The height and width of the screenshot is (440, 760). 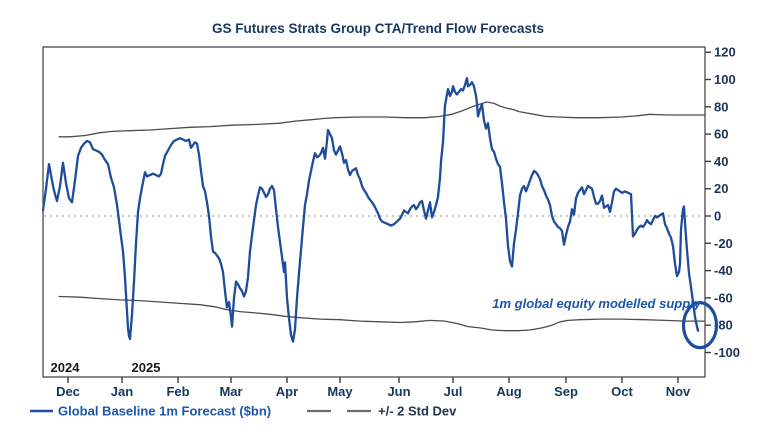 What do you see at coordinates (721, 134) in the screenshot?
I see `y-tick-label-60: 60` at bounding box center [721, 134].